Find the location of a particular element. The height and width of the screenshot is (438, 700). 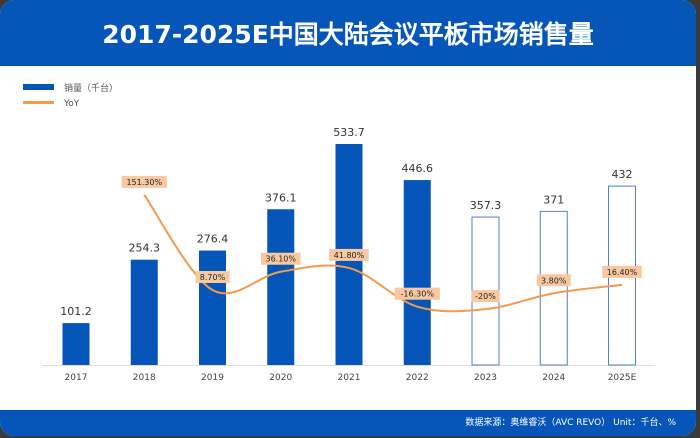

source-note: 数据来源：奥维睿沃（AVC REVO） Unit：千台、% is located at coordinates (570, 423).